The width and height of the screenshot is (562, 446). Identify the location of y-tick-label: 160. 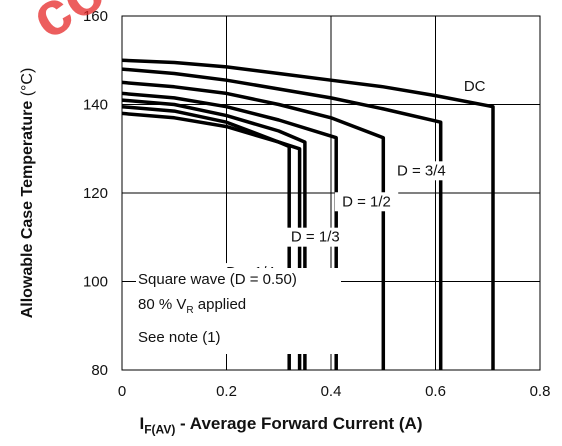
(95, 16).